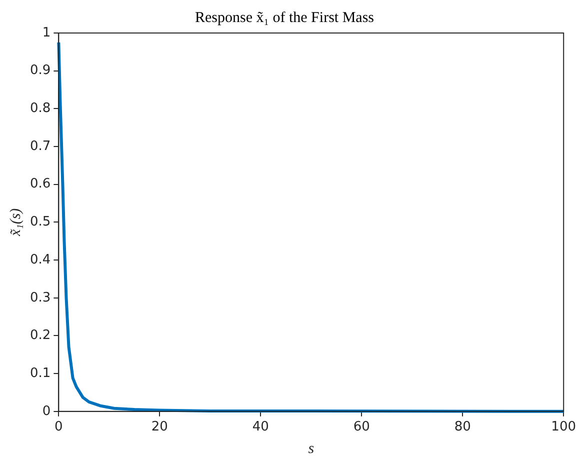 The image size is (579, 462). What do you see at coordinates (40, 298) in the screenshot?
I see `y-tick-label: 0.3` at bounding box center [40, 298].